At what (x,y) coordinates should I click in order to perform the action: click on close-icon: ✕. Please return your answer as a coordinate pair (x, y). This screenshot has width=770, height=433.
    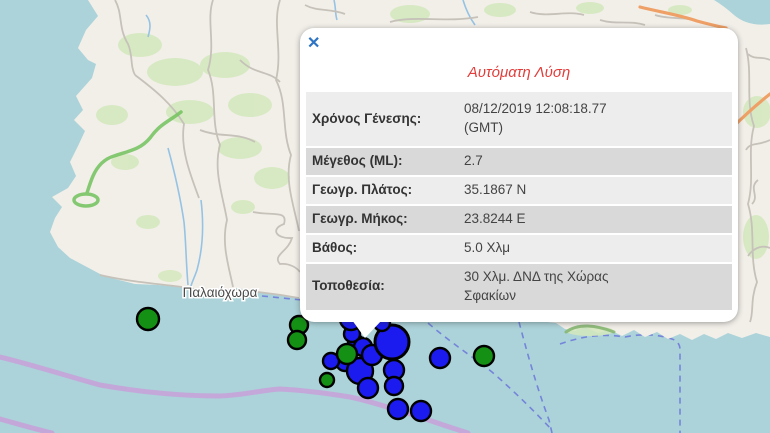
    Looking at the image, I should click on (314, 43).